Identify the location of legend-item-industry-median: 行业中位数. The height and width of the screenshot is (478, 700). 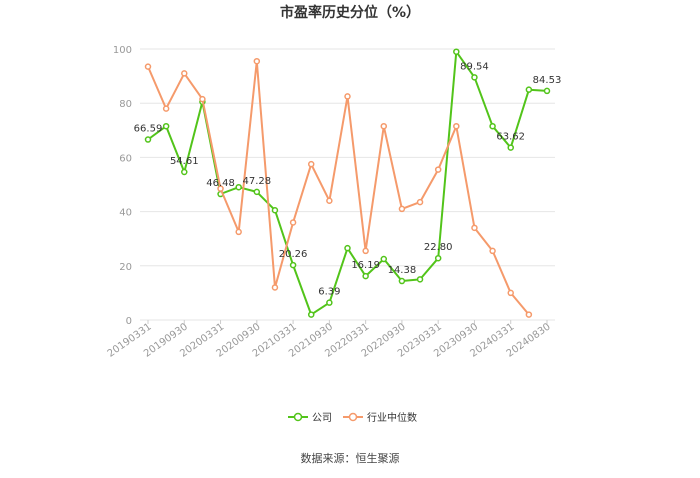
(380, 417).